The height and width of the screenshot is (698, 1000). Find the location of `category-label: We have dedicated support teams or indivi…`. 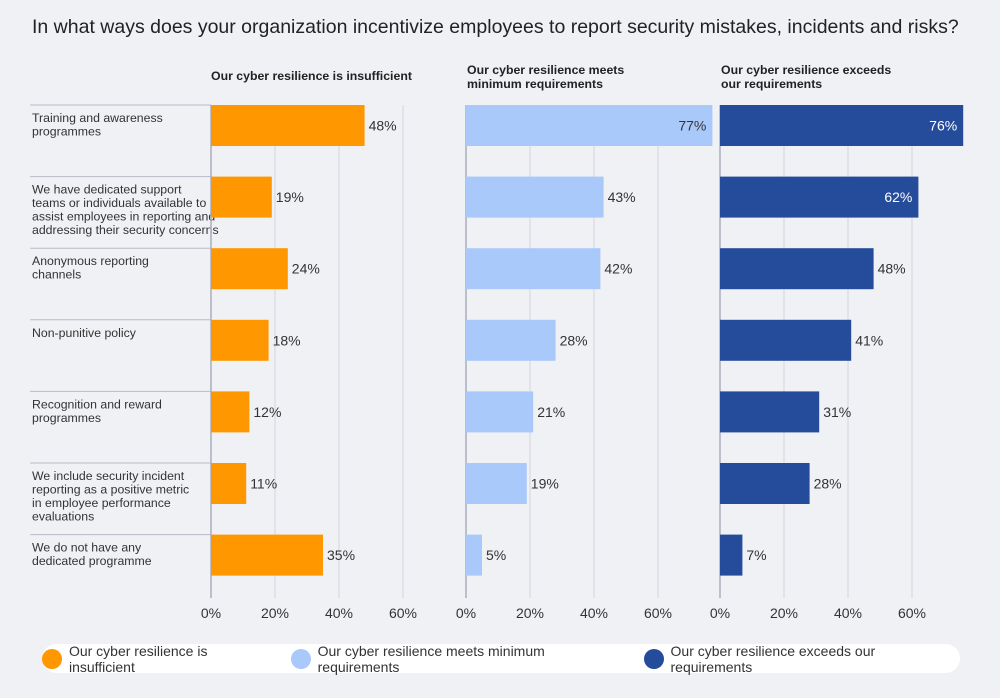

category-label: We have dedicated support teams or indivi… is located at coordinates (125, 210).